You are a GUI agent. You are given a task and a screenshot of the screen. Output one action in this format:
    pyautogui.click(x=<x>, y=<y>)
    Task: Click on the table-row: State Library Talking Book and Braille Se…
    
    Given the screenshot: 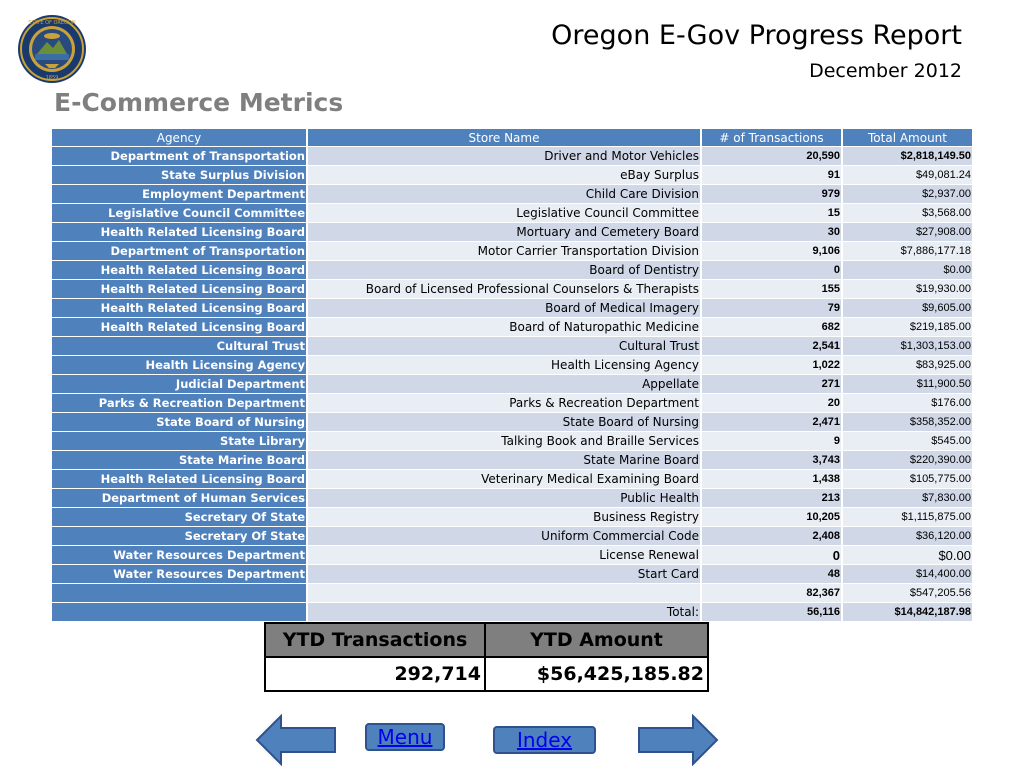 What is the action you would take?
    pyautogui.click(x=513, y=441)
    